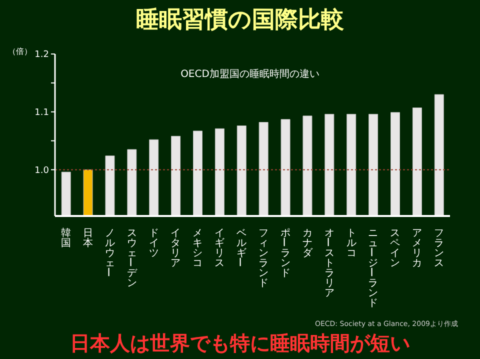 The width and height of the screenshot is (480, 359). Describe the element at coordinates (283, 253) in the screenshot. I see `x-tick-label: ポーランド` at that location.